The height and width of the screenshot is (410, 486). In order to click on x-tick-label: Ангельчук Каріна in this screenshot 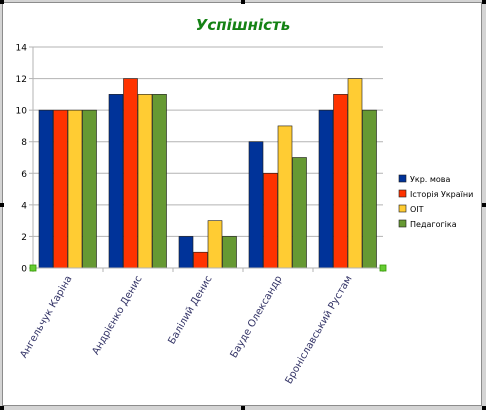, I will do `click(46, 317)`.